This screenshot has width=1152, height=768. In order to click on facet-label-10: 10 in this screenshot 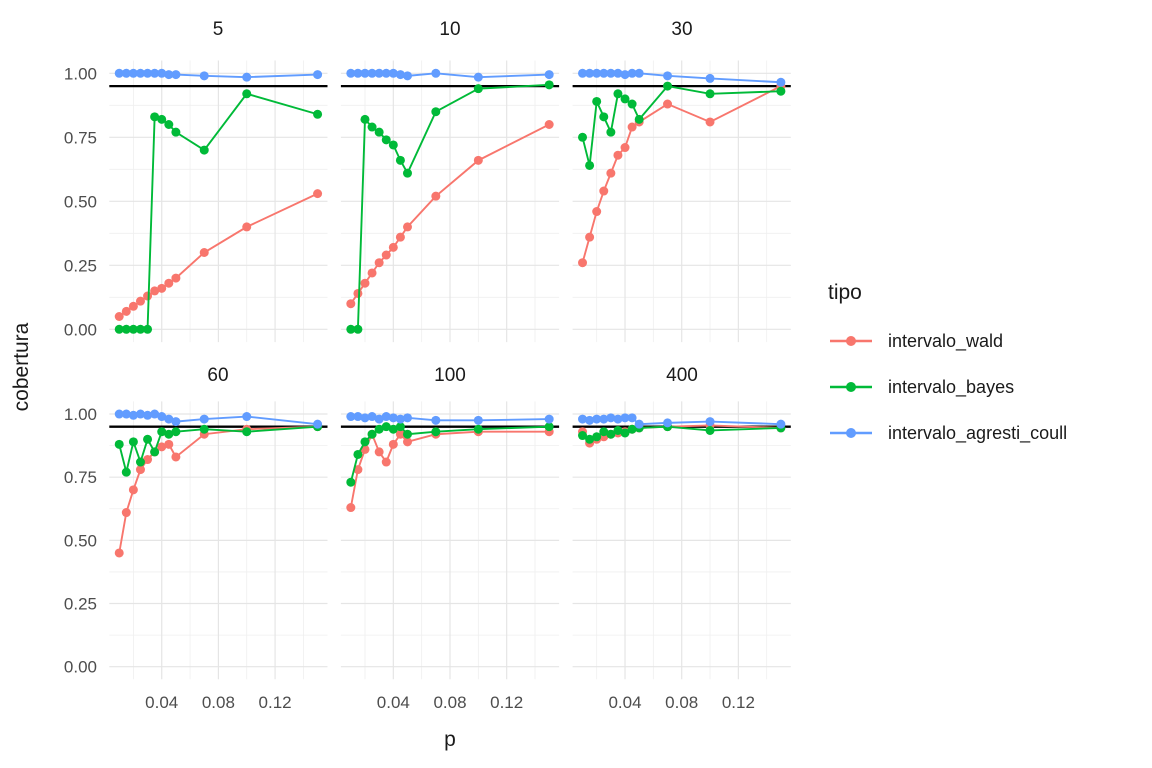, I will do `click(450, 29)`.